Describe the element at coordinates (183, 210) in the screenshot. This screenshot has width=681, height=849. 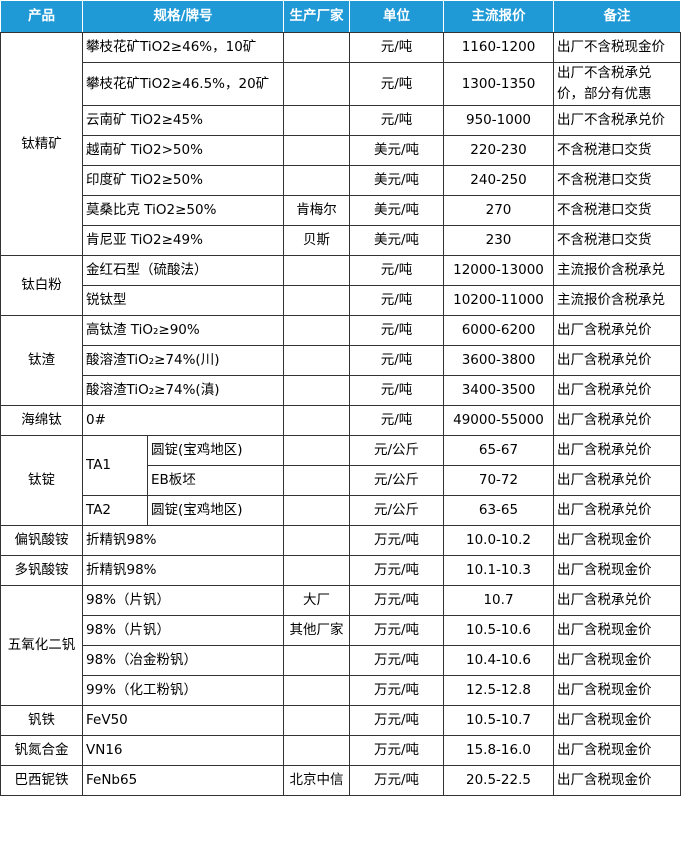
I see `spec-cell: 莫桑比克 TiO2≥50%` at that location.